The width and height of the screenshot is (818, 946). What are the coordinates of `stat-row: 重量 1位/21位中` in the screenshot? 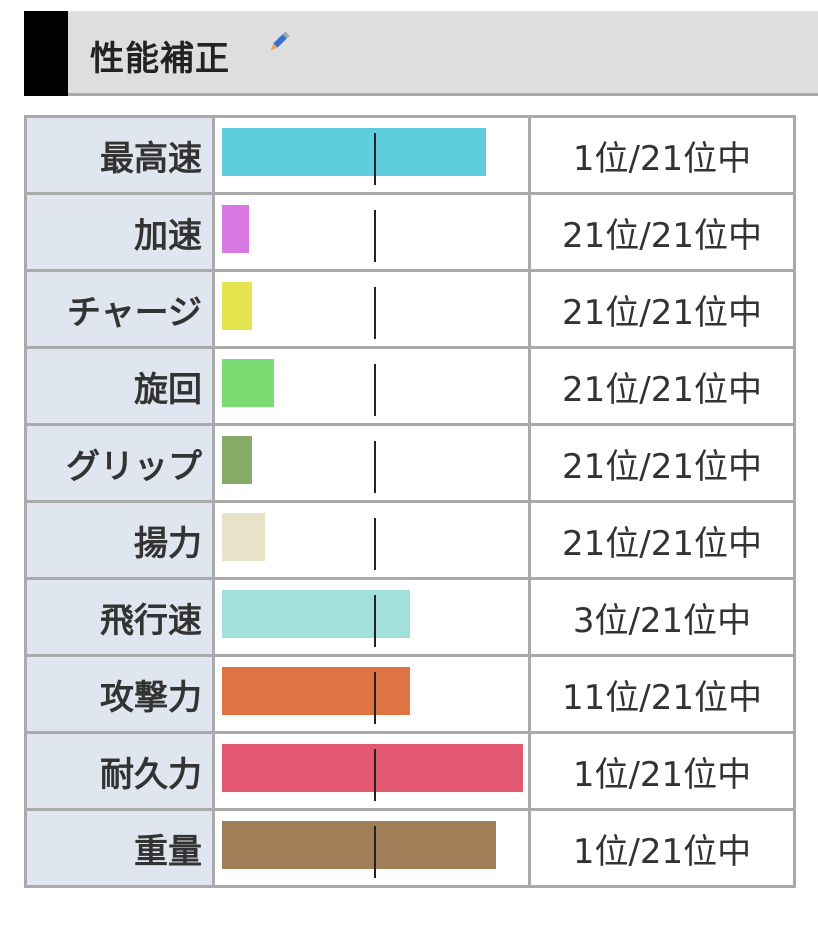 It's located at (410, 848).